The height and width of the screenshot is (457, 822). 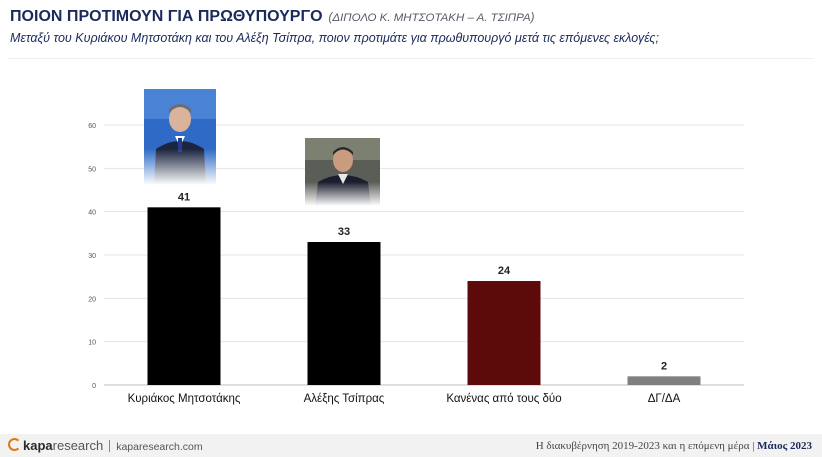 I want to click on photo-tie, so click(x=180, y=145).